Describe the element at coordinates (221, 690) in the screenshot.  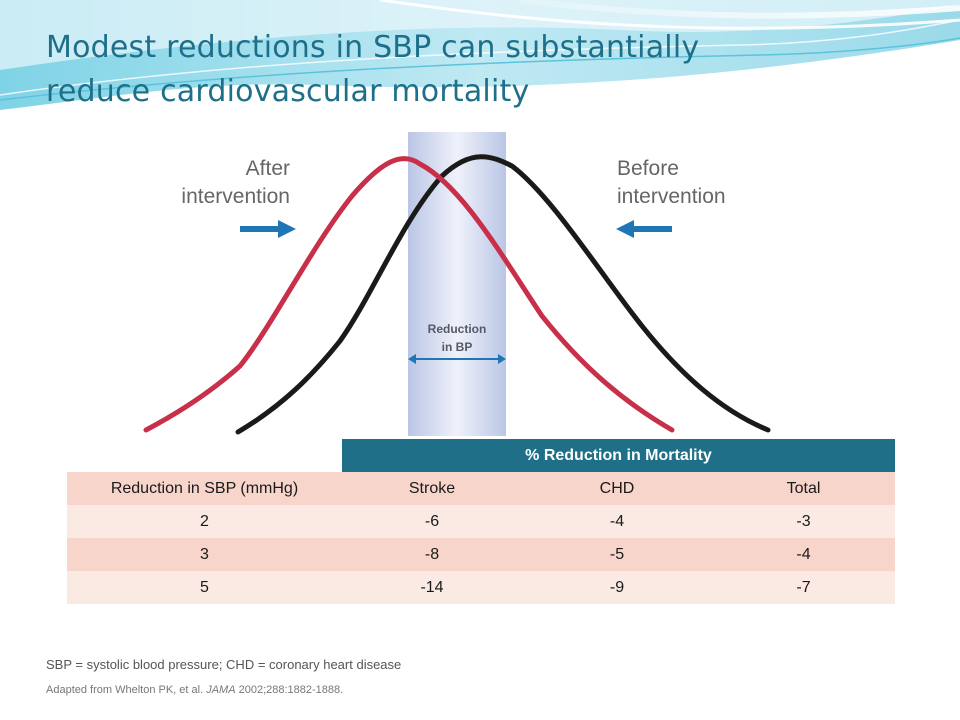
I see `source-journal: JAMA` at that location.